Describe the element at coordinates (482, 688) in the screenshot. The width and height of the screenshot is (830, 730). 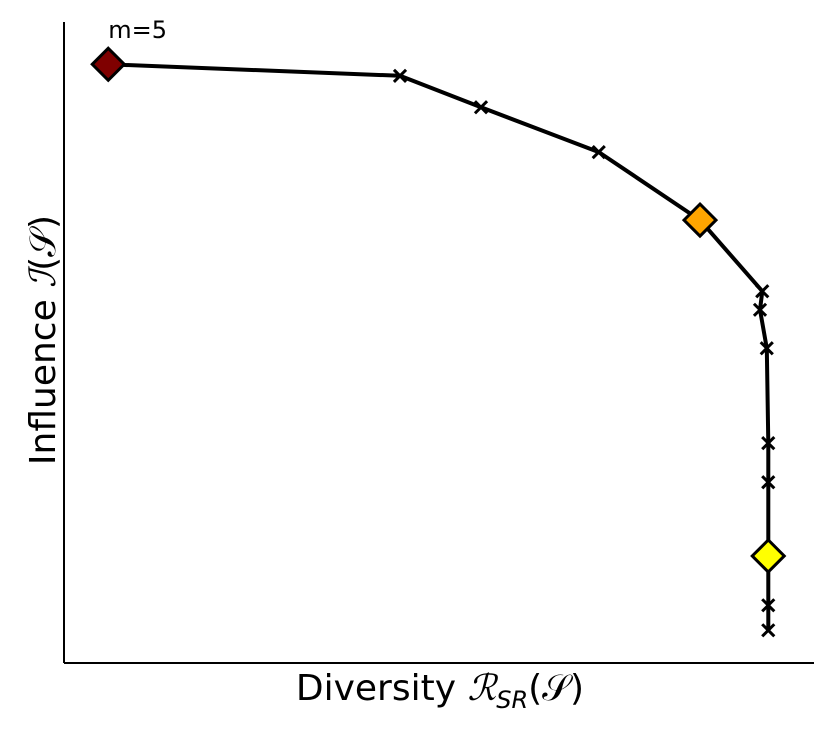
I see `x-axis-label-symbol: ℛ` at that location.